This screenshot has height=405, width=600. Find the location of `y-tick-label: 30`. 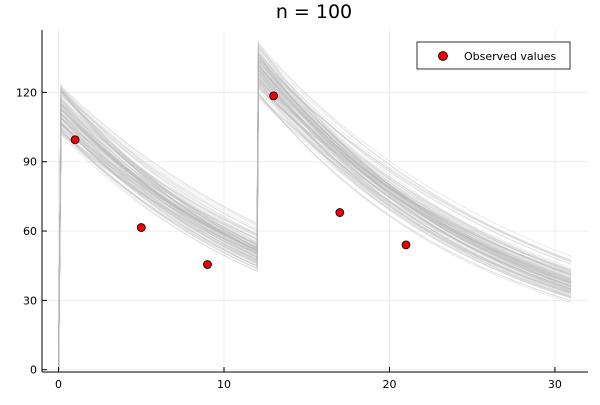

y-tick-label: 30 is located at coordinates (30, 300).